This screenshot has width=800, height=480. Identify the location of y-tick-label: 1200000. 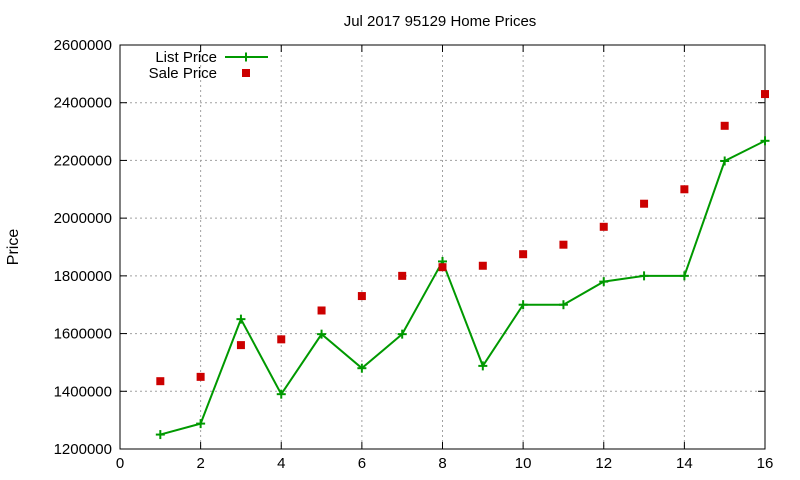
(83, 449).